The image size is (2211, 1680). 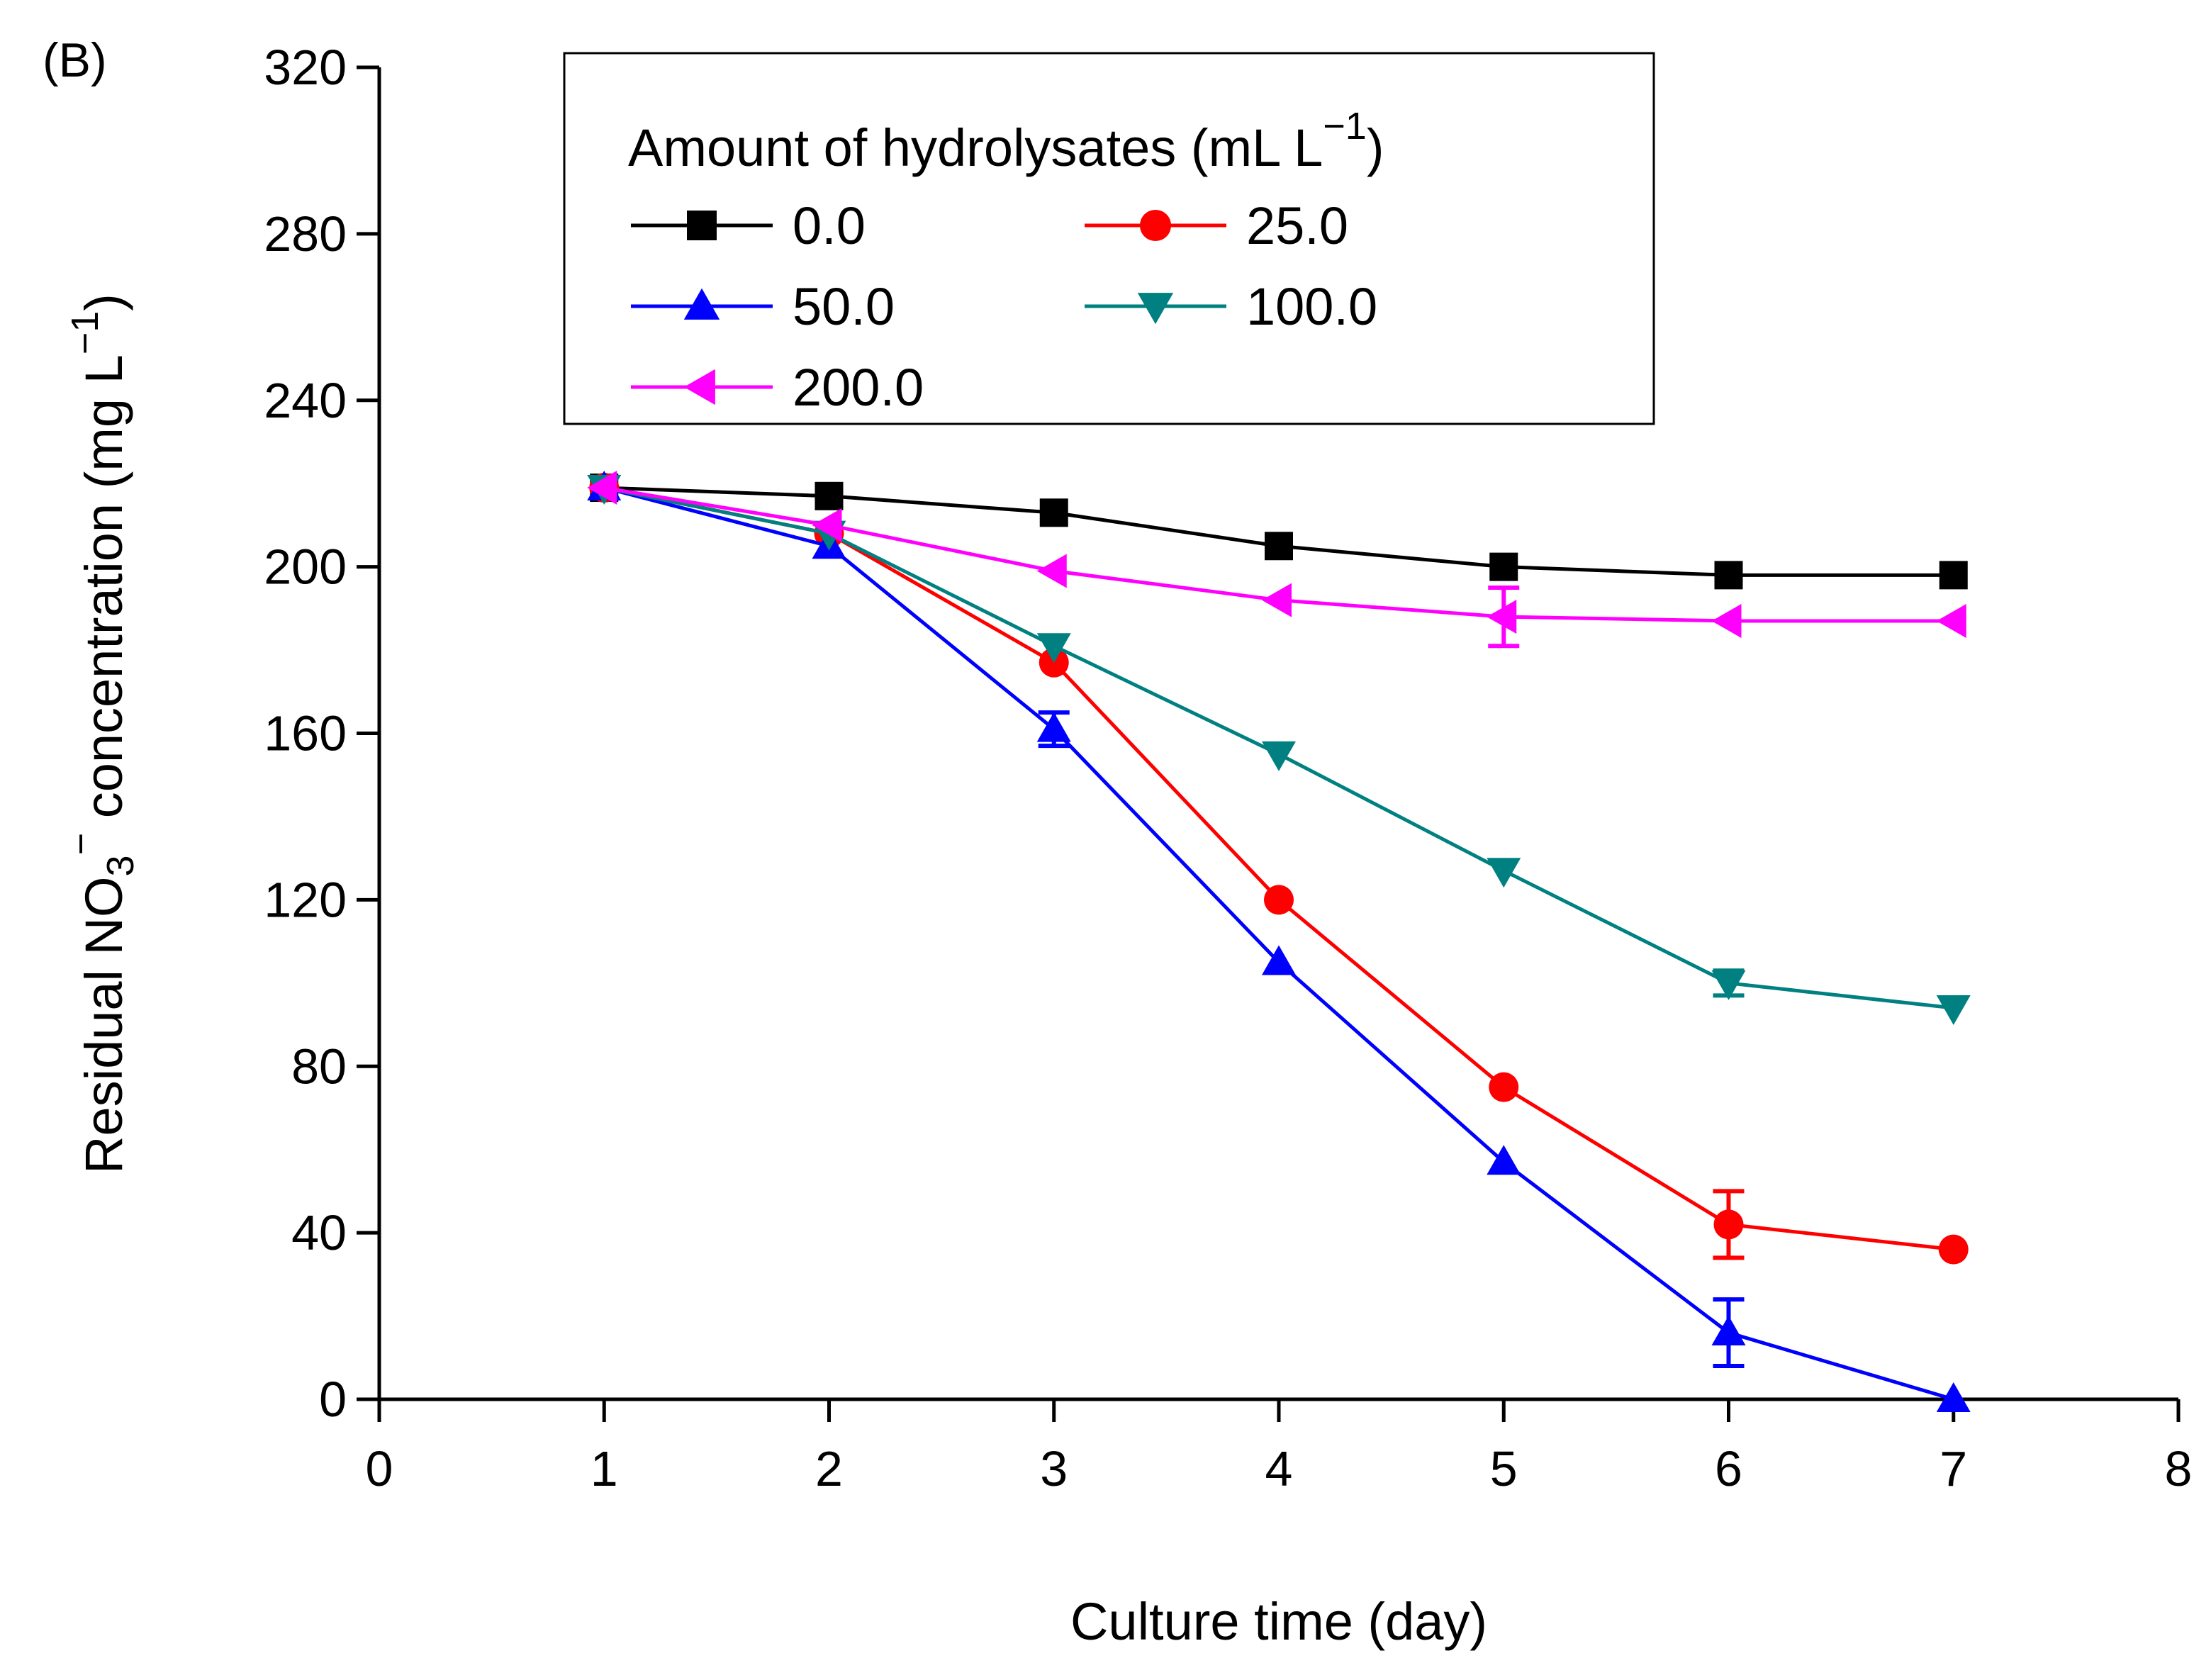 What do you see at coordinates (305, 67) in the screenshot?
I see `y-tick-label: 320` at bounding box center [305, 67].